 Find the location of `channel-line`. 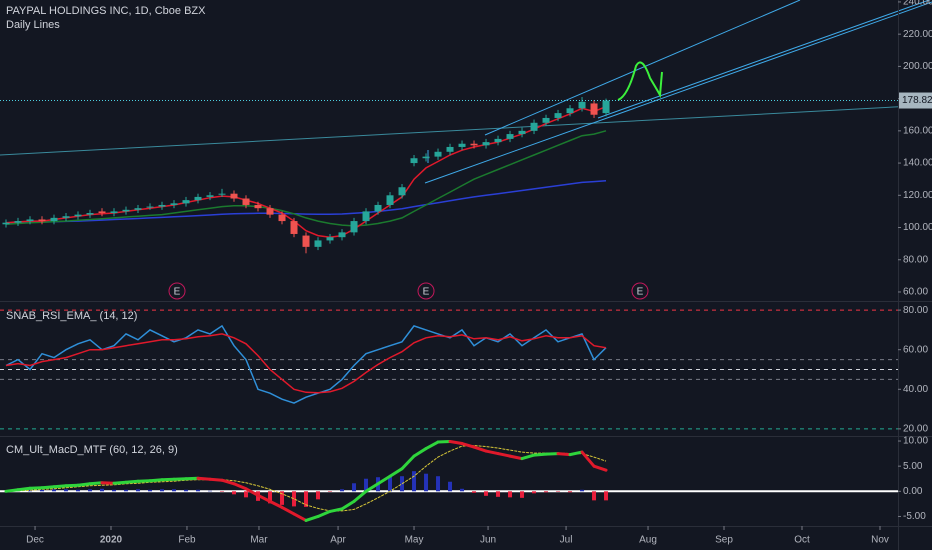

channel-line is located at coordinates (764, 59).